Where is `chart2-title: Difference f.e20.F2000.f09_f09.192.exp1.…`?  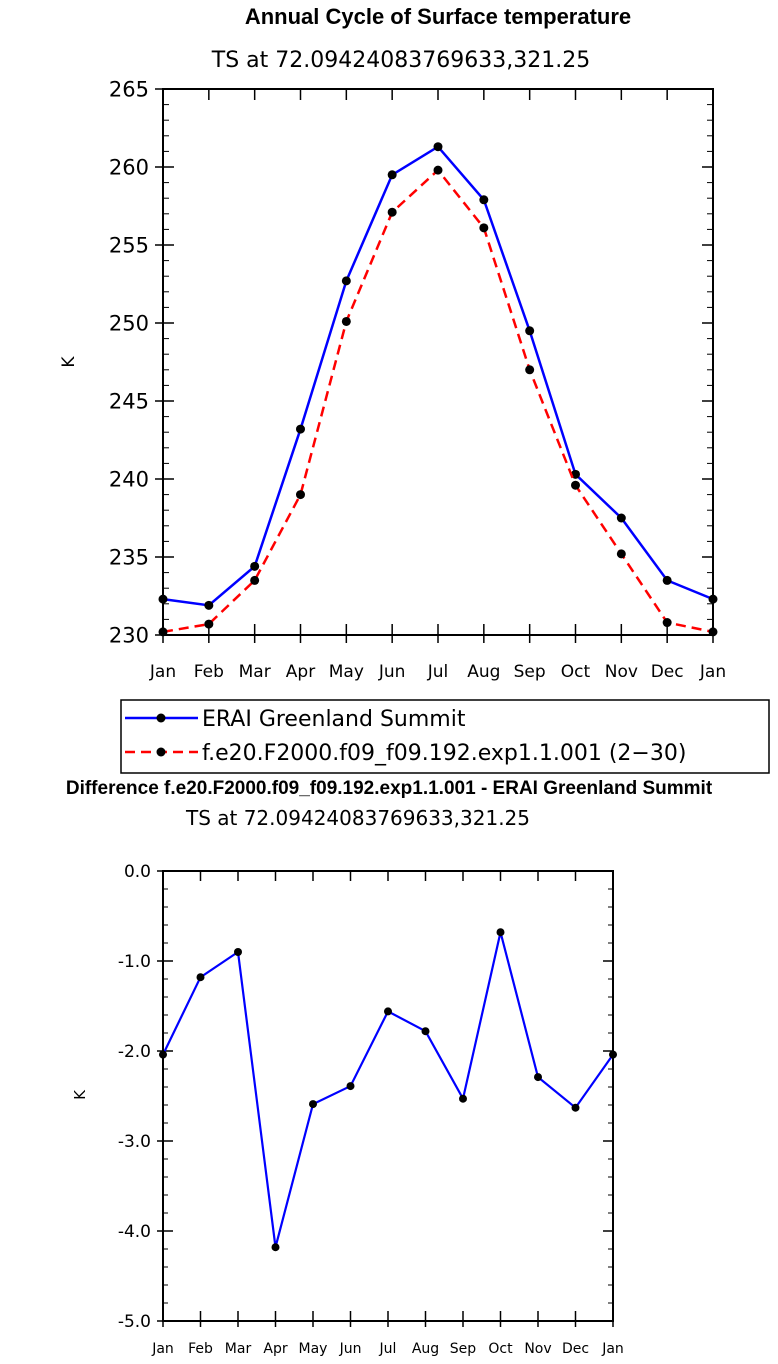
chart2-title: Difference f.e20.F2000.f09_f09.192.exp1.… is located at coordinates (389, 788).